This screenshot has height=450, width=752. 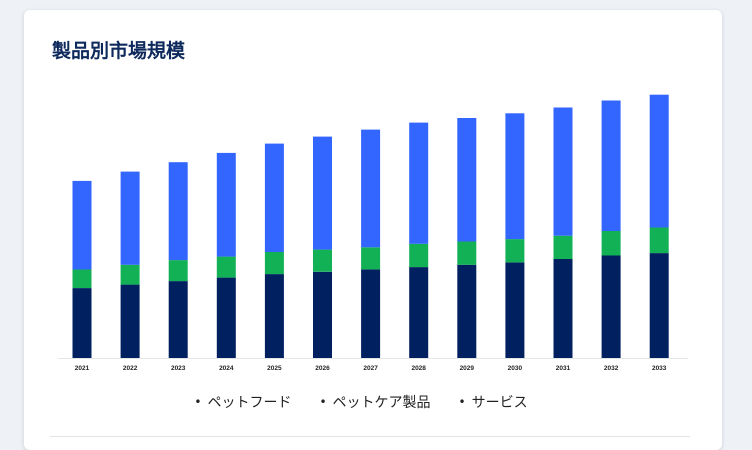 I want to click on x-tick-label: 2025, so click(x=274, y=368).